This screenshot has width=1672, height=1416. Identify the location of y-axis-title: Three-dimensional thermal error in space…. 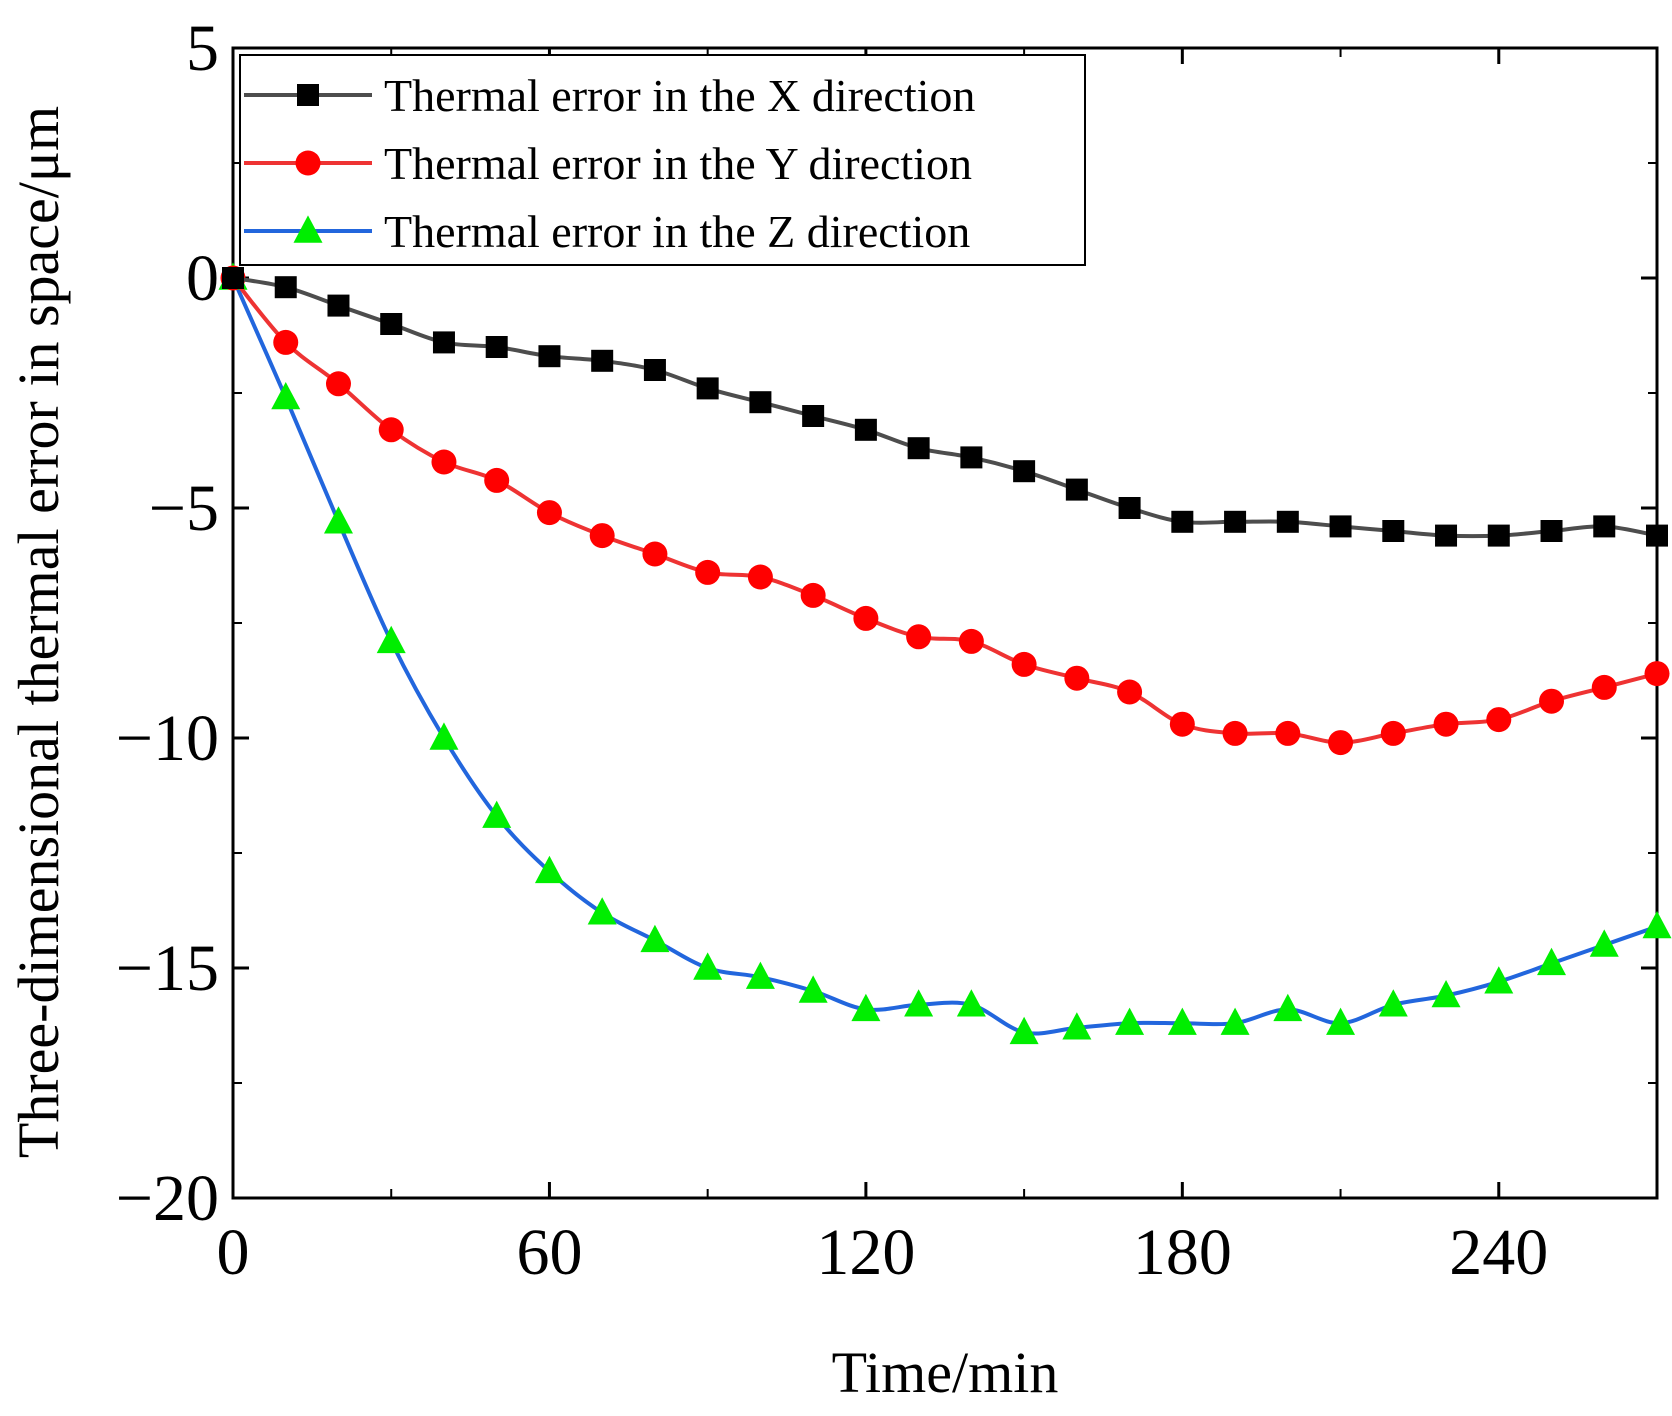
(38, 632).